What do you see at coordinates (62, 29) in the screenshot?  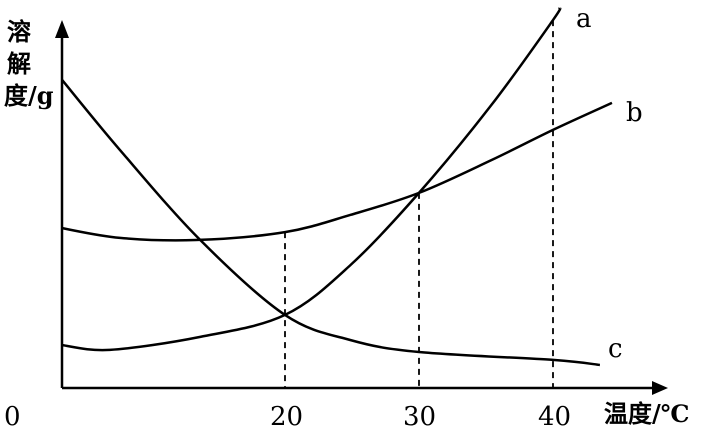 I see `y-axis-arrow` at bounding box center [62, 29].